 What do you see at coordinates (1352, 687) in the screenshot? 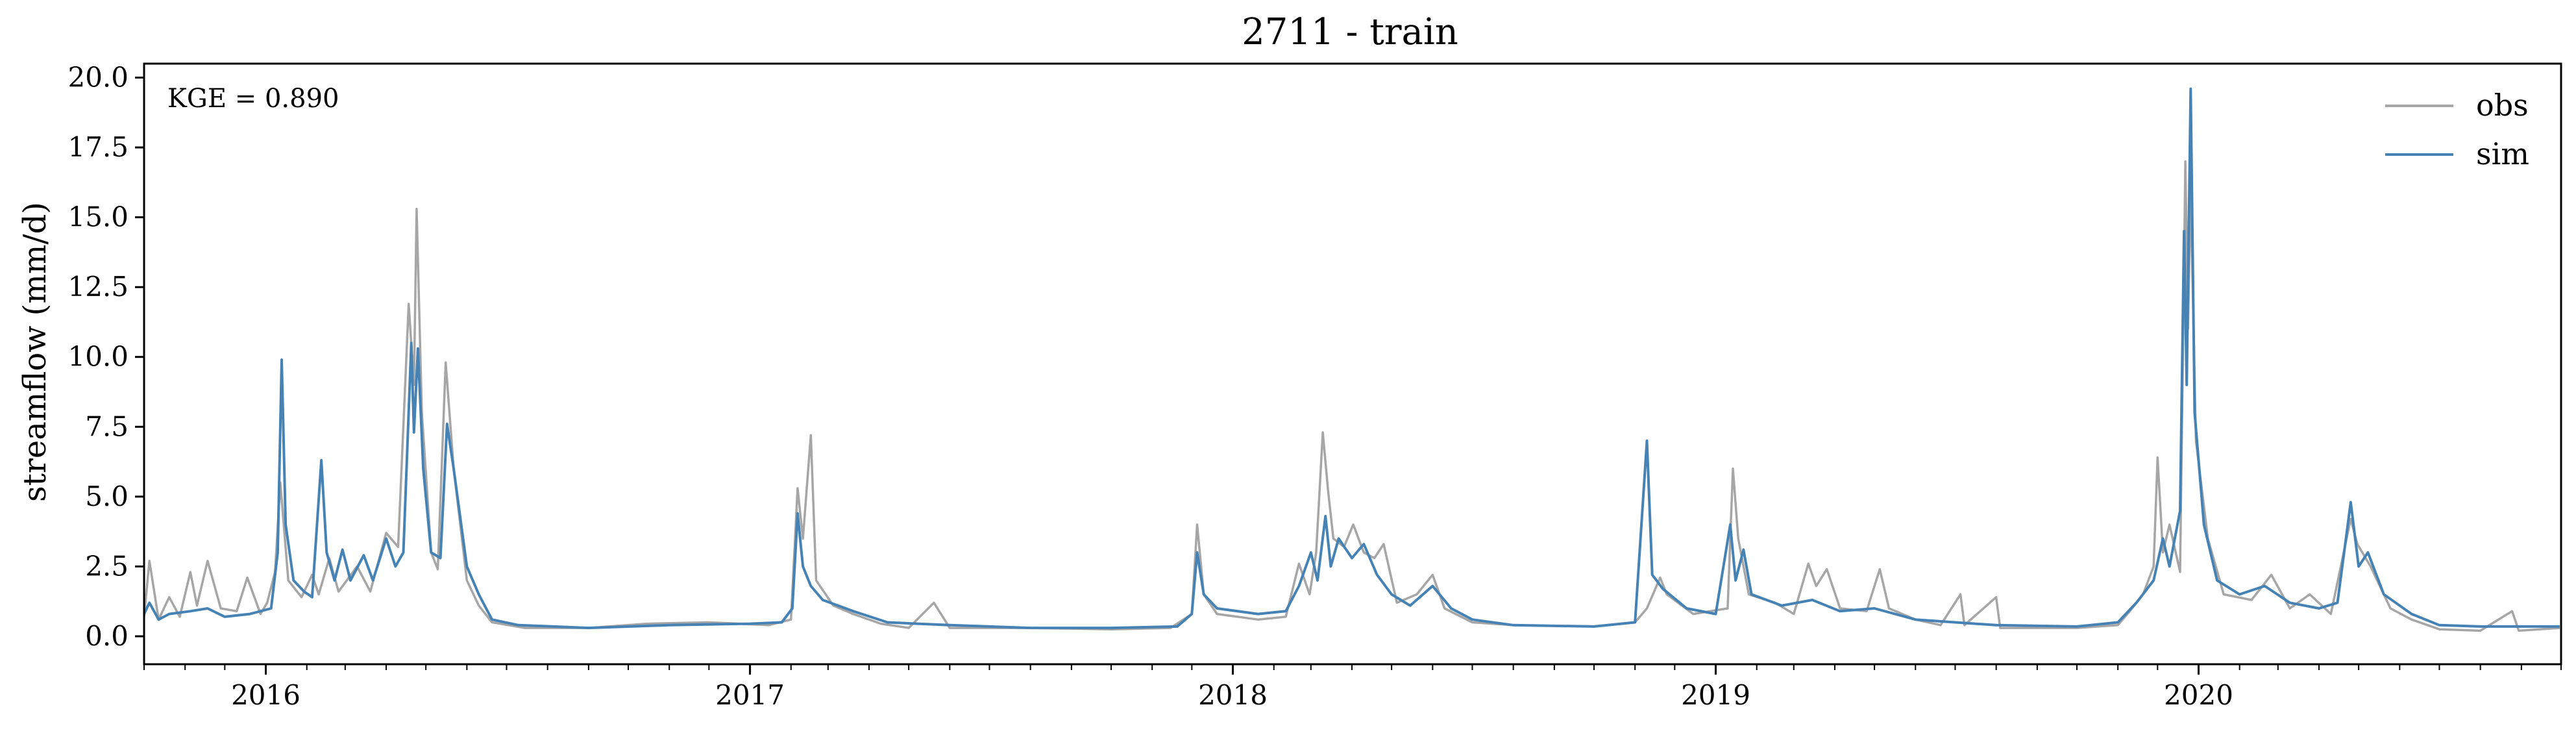
I see `x-axis-ticks: 2016 2017 2018 2019 2020` at bounding box center [1352, 687].